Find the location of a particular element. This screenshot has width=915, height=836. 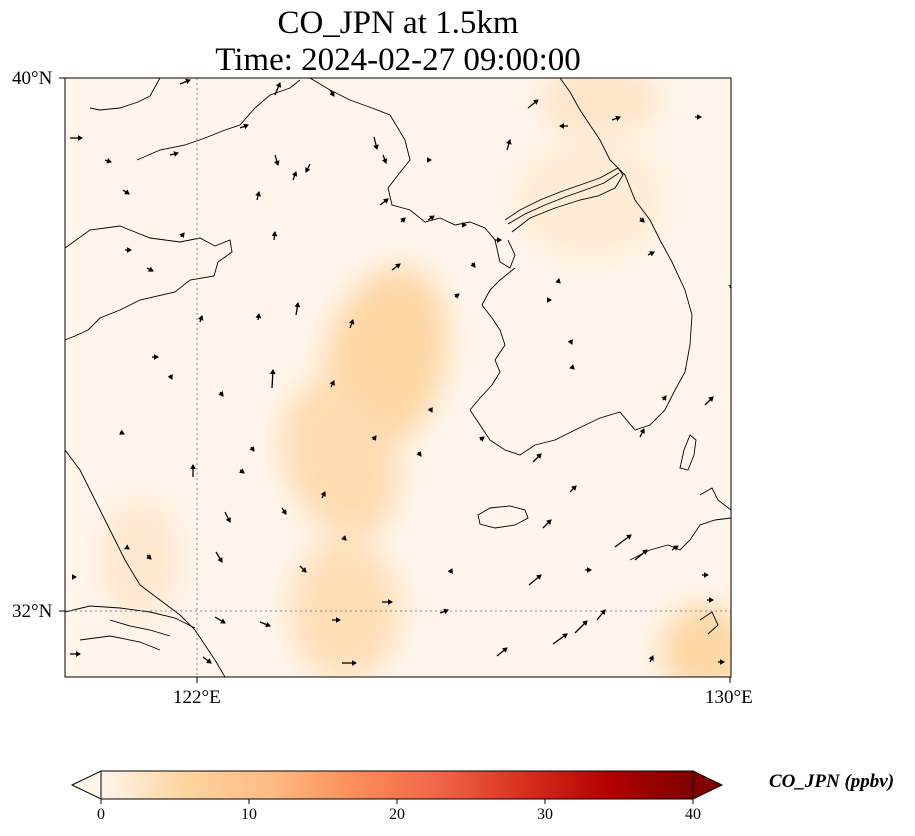

plume-middle is located at coordinates (340, 460).